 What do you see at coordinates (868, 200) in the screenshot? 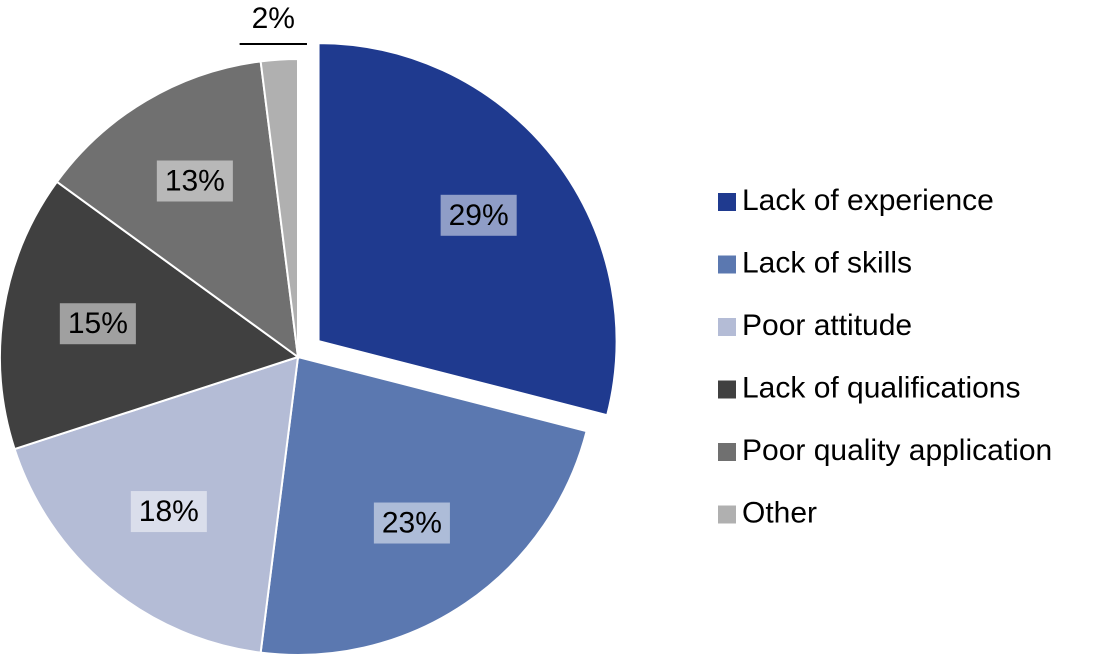
I see `legend-label: Lack of experience` at bounding box center [868, 200].